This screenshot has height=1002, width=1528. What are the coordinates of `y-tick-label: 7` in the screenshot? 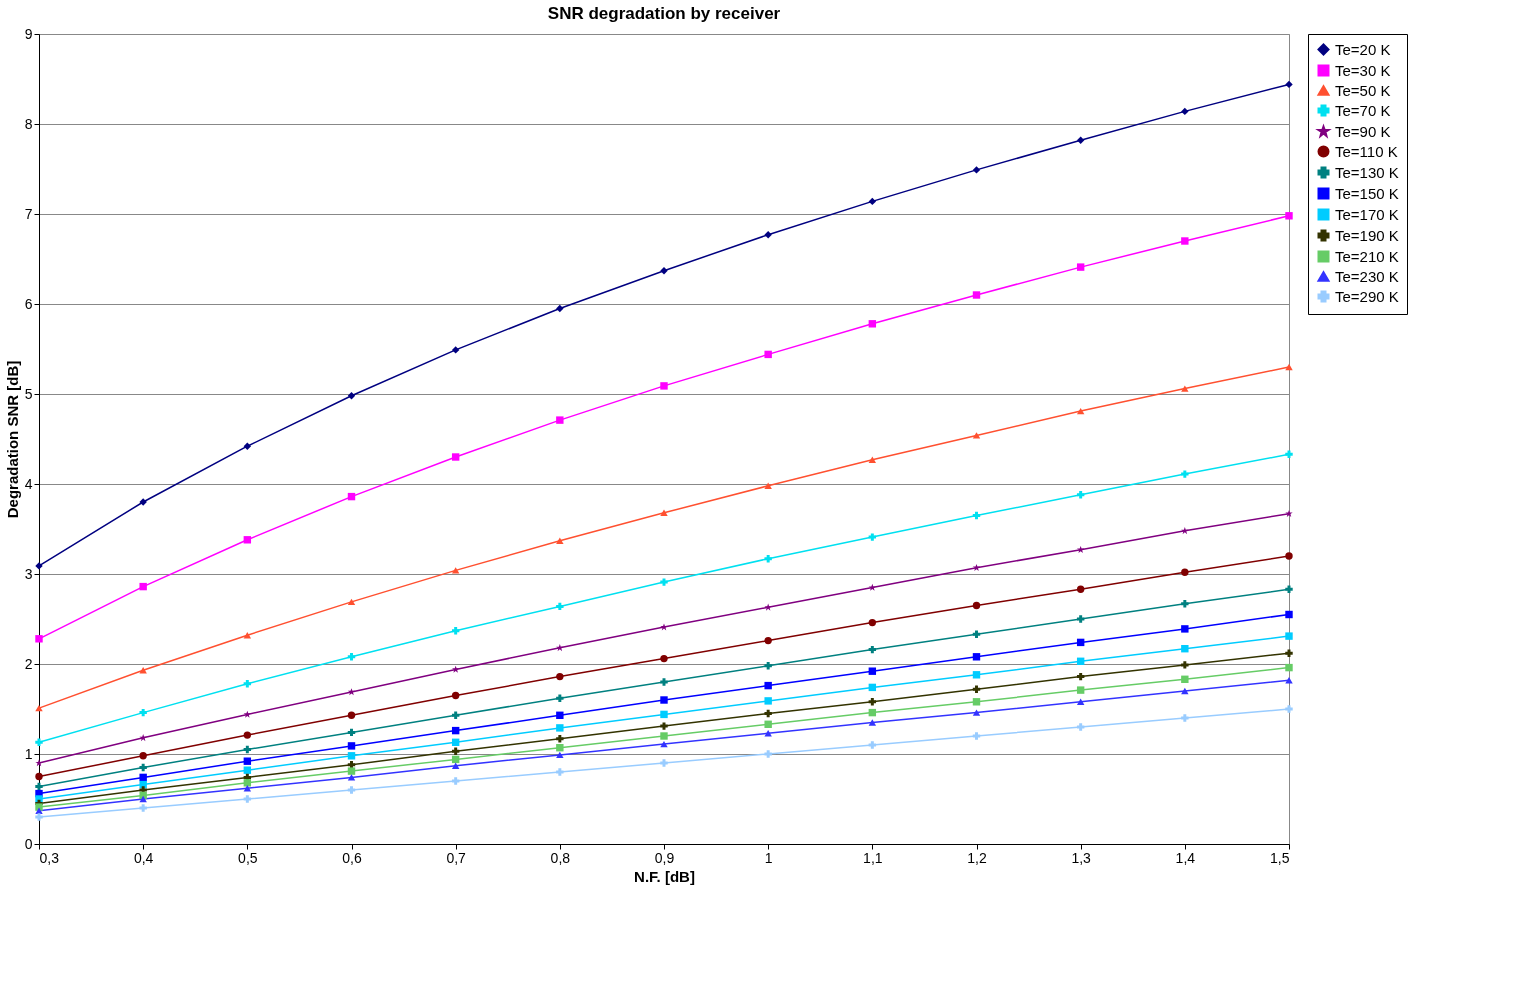 It's located at (28, 213).